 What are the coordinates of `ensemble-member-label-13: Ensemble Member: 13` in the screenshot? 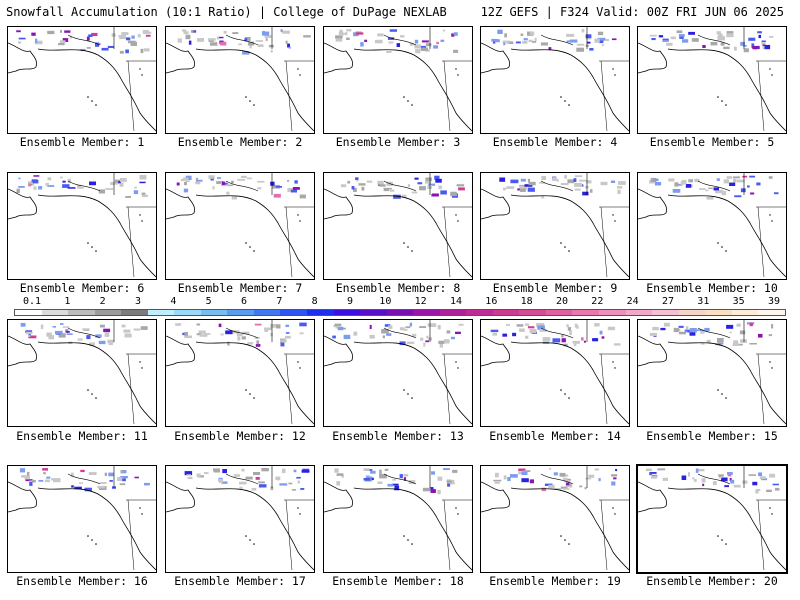 It's located at (398, 436).